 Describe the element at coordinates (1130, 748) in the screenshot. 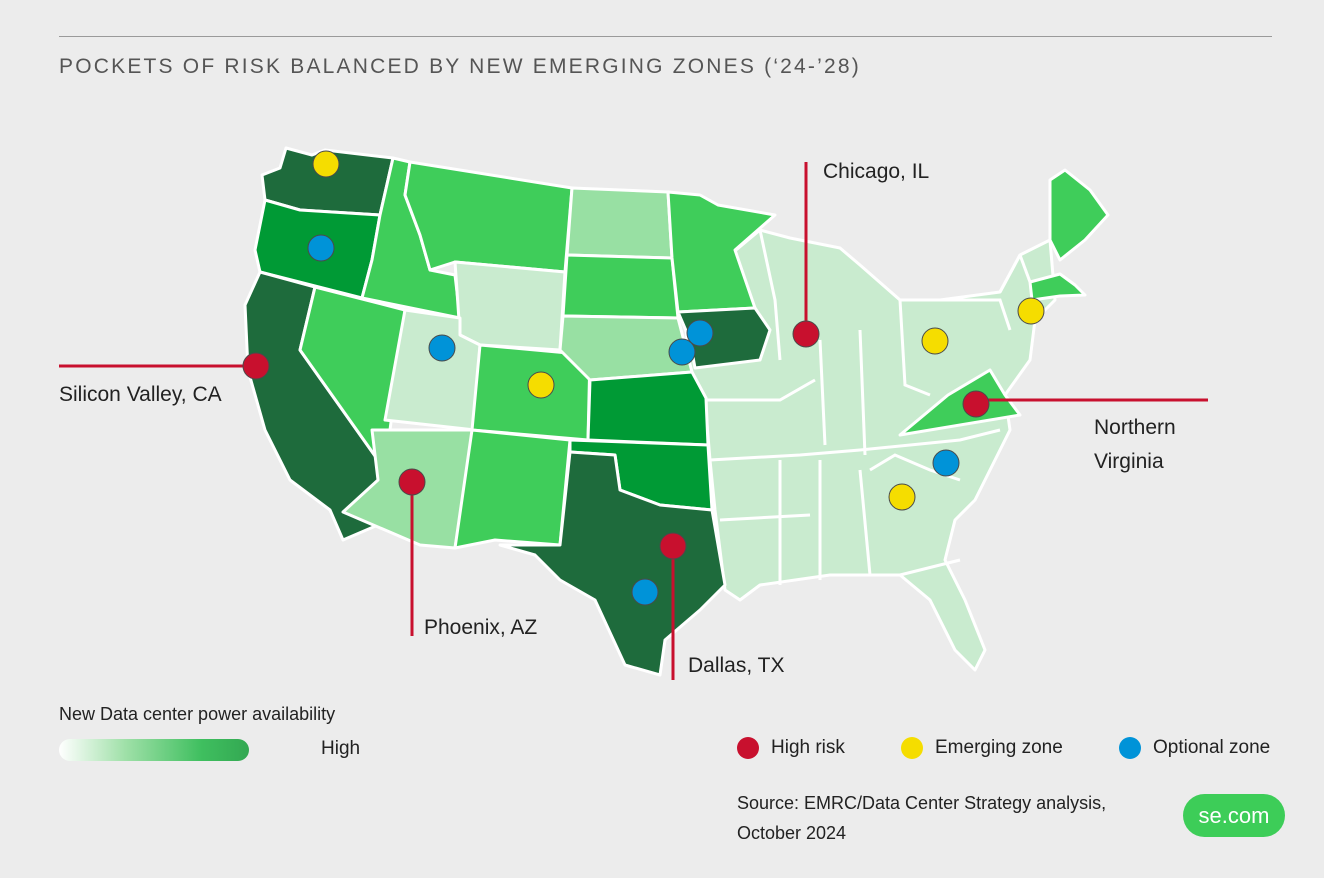

I see `legend-optional-zone-dot` at that location.